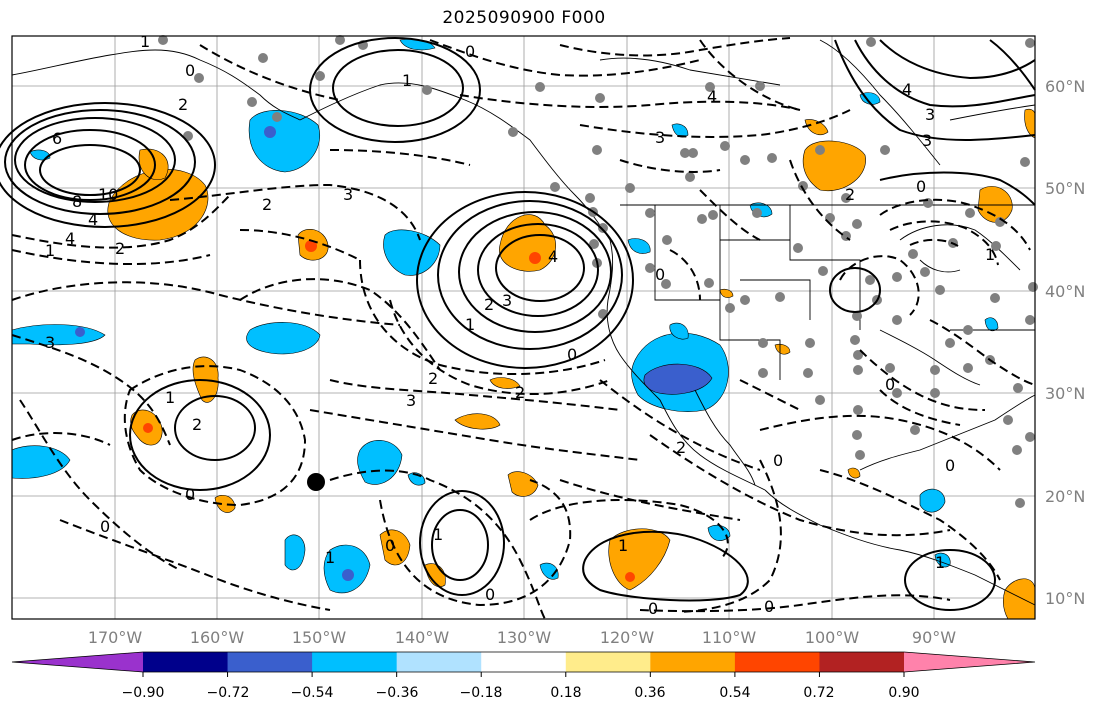 The height and width of the screenshot is (712, 1105). Describe the element at coordinates (1065, 393) in the screenshot. I see `lat-label: 30°N` at that location.